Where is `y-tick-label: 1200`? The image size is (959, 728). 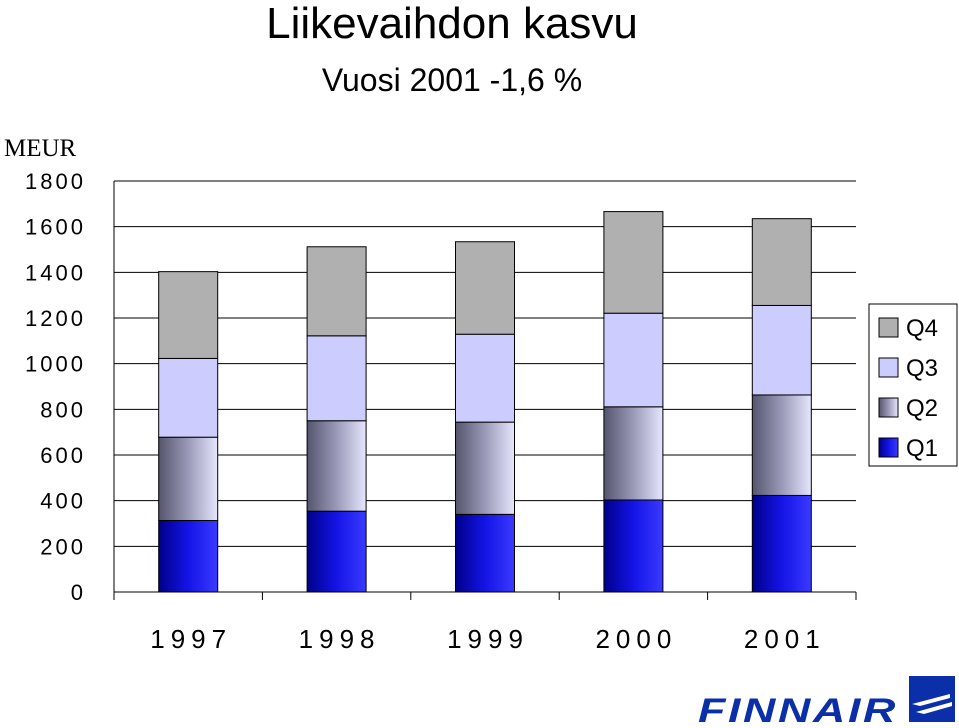 y-tick-label: 1200 is located at coordinates (55, 318).